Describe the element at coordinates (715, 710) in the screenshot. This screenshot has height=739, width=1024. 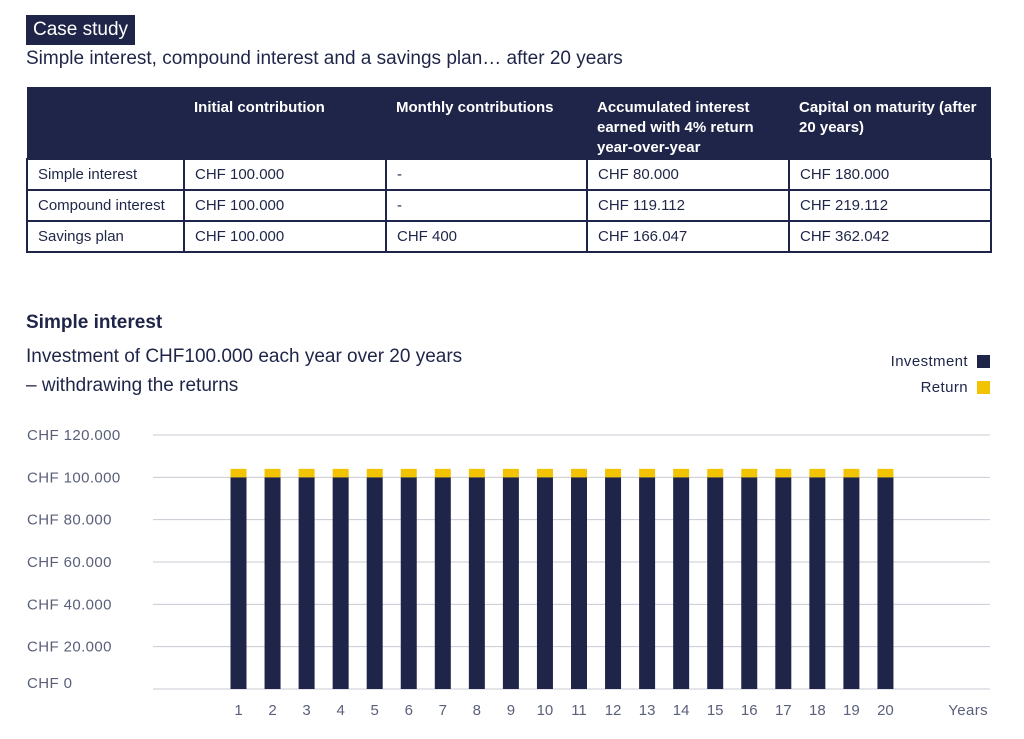
I see `x-tick-label: 15` at that location.